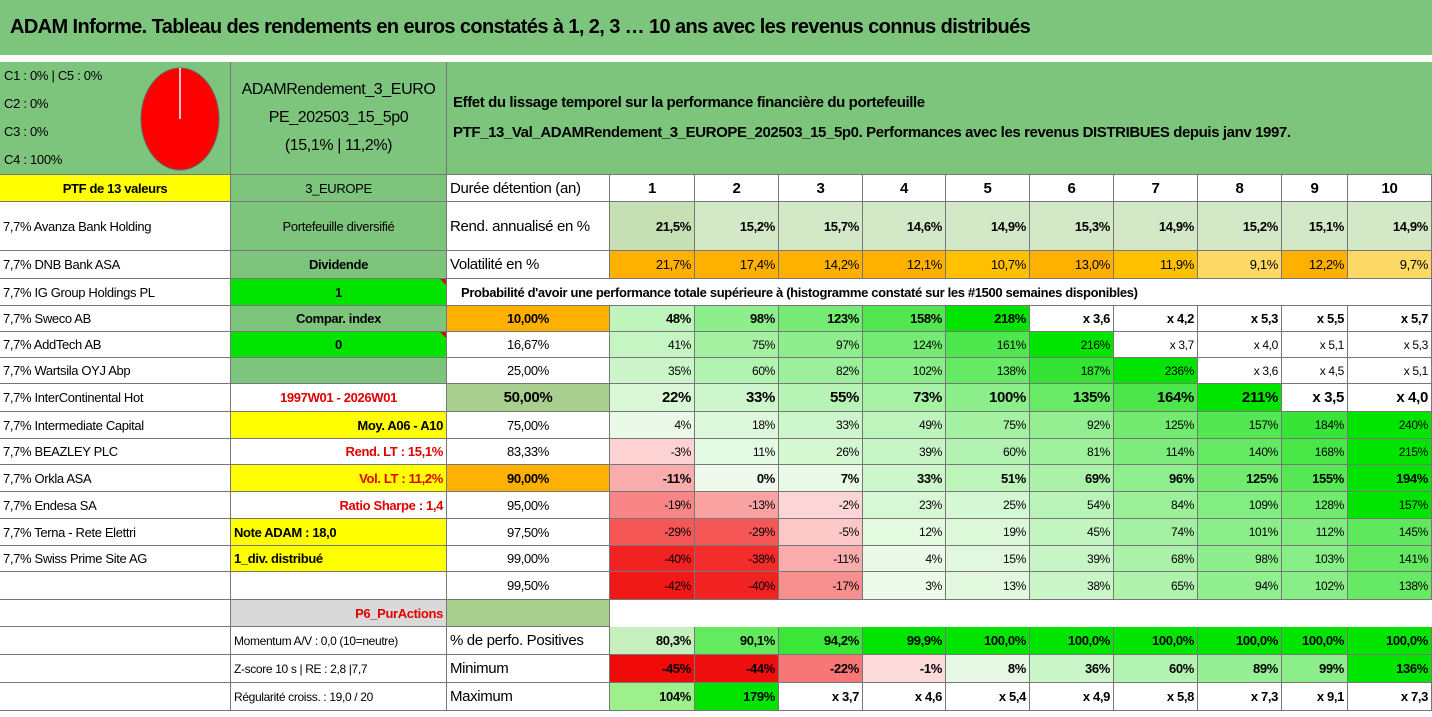 The height and width of the screenshot is (717, 1432). I want to click on year-header: 8, so click(1240, 188).